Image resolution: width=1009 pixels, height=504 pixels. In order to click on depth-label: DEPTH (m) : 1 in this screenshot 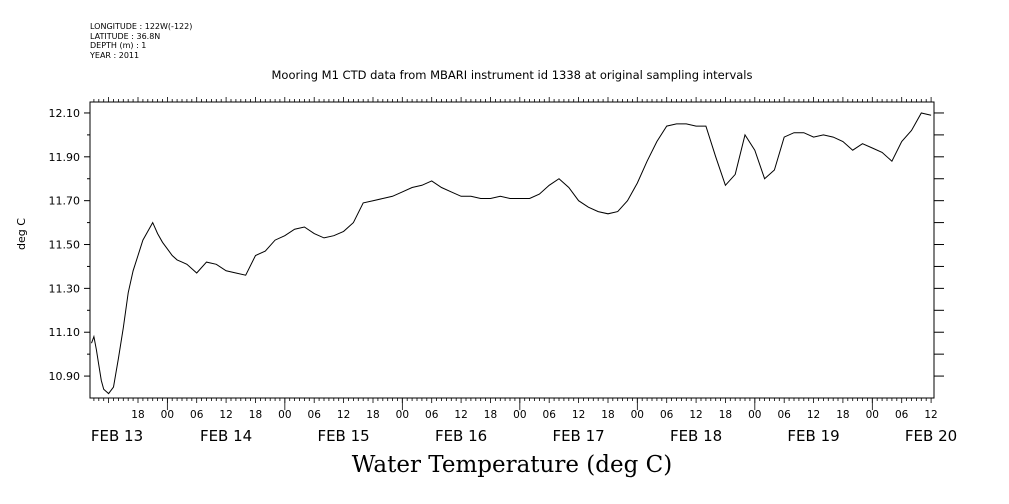, I will do `click(118, 45)`.